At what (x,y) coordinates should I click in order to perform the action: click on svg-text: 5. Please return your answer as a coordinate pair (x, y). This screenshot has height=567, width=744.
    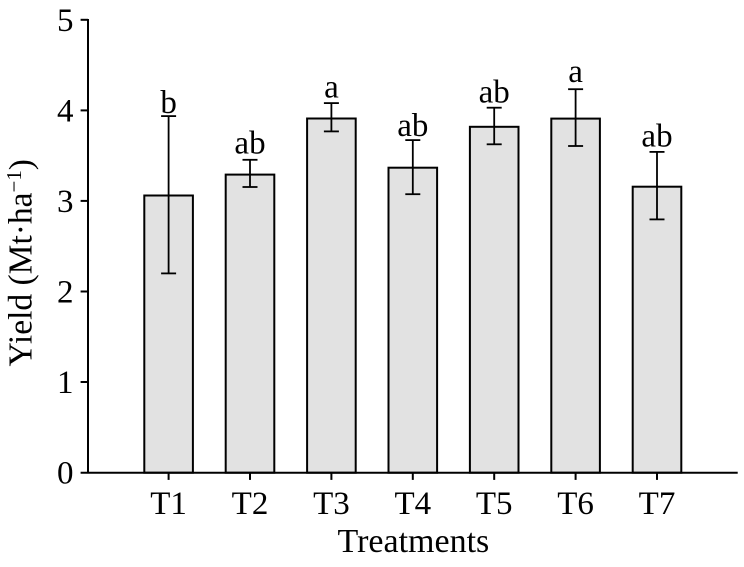
    Looking at the image, I should click on (65, 21).